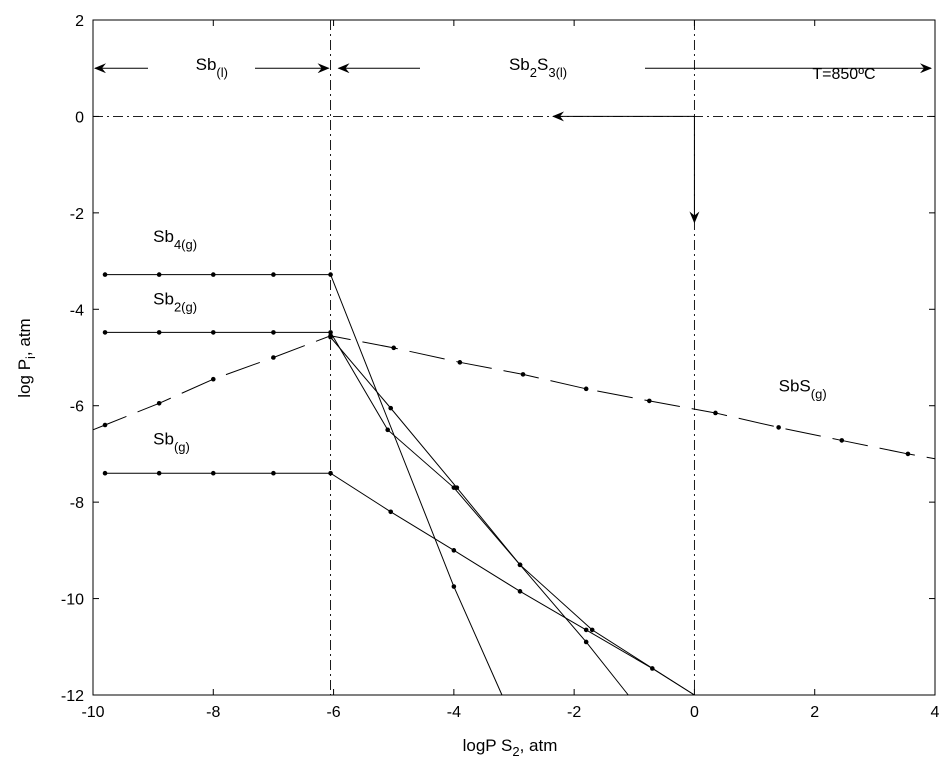 The image size is (940, 763). What do you see at coordinates (694, 712) in the screenshot?
I see `x-tick-label: 0` at bounding box center [694, 712].